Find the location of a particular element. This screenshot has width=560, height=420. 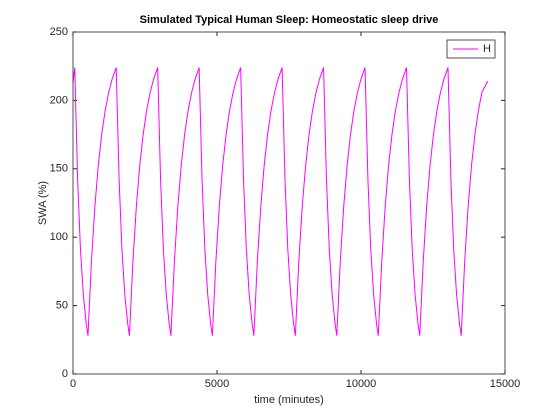

y-tick-label: 0 is located at coordinates (65, 374).